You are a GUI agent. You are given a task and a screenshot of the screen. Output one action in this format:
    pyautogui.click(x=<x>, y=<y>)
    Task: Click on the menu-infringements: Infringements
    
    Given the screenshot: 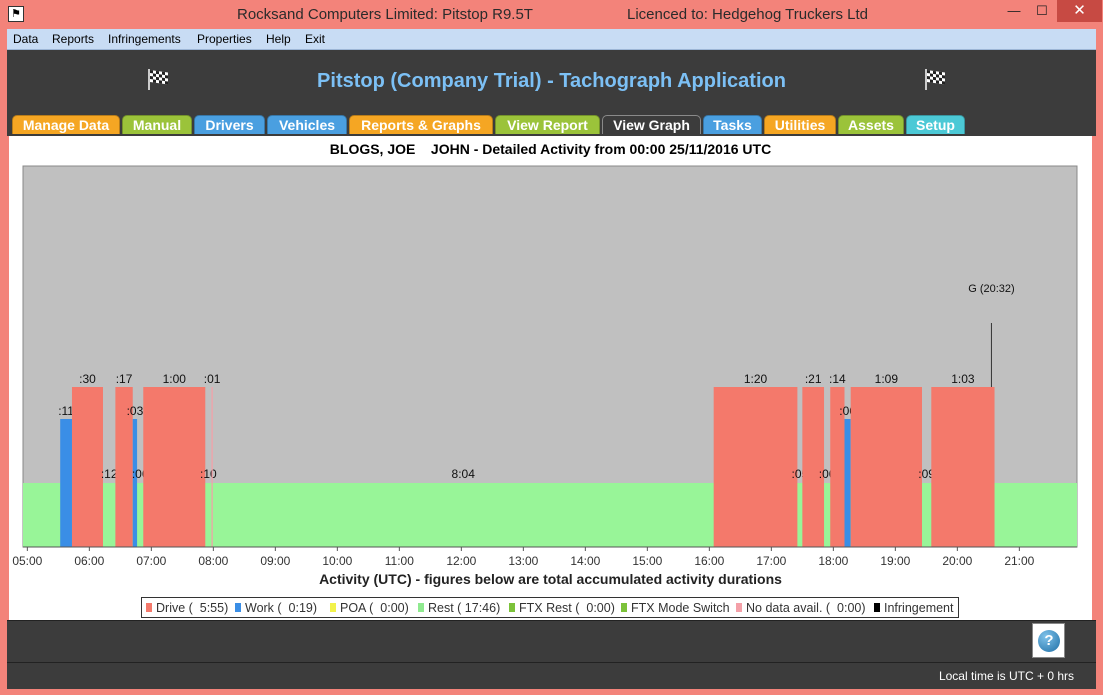 What is the action you would take?
    pyautogui.click(x=144, y=39)
    